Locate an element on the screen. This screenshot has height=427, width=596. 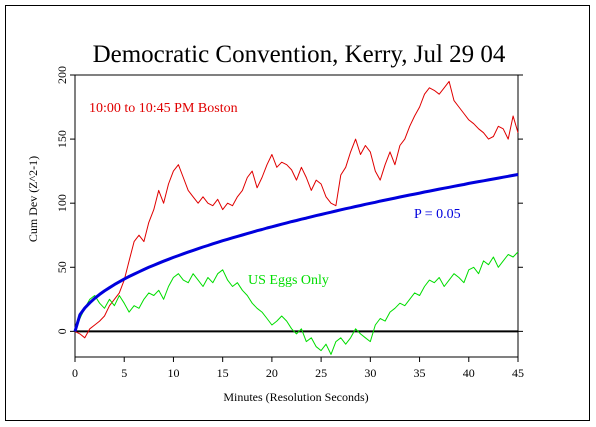
x-tick-label: 10 is located at coordinates (173, 373).